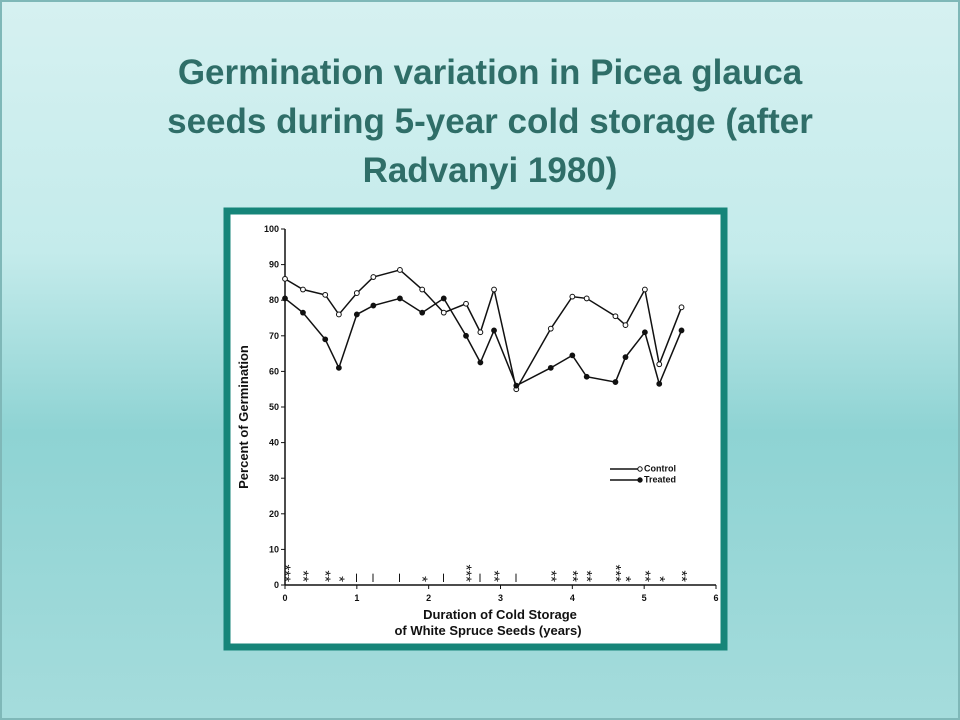 The width and height of the screenshot is (960, 720). I want to click on legend-label: Treated, so click(660, 479).